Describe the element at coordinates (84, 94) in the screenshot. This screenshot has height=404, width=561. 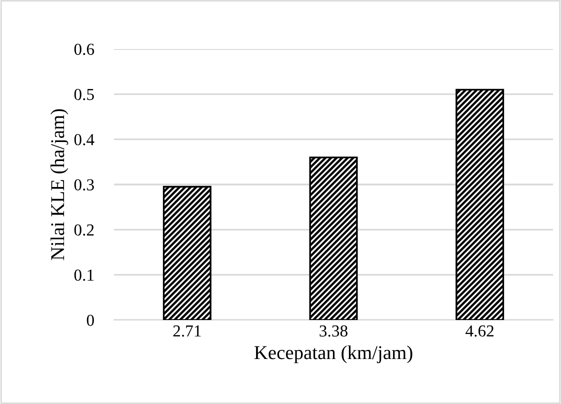
I see `y-tick-label: 0.5` at that location.